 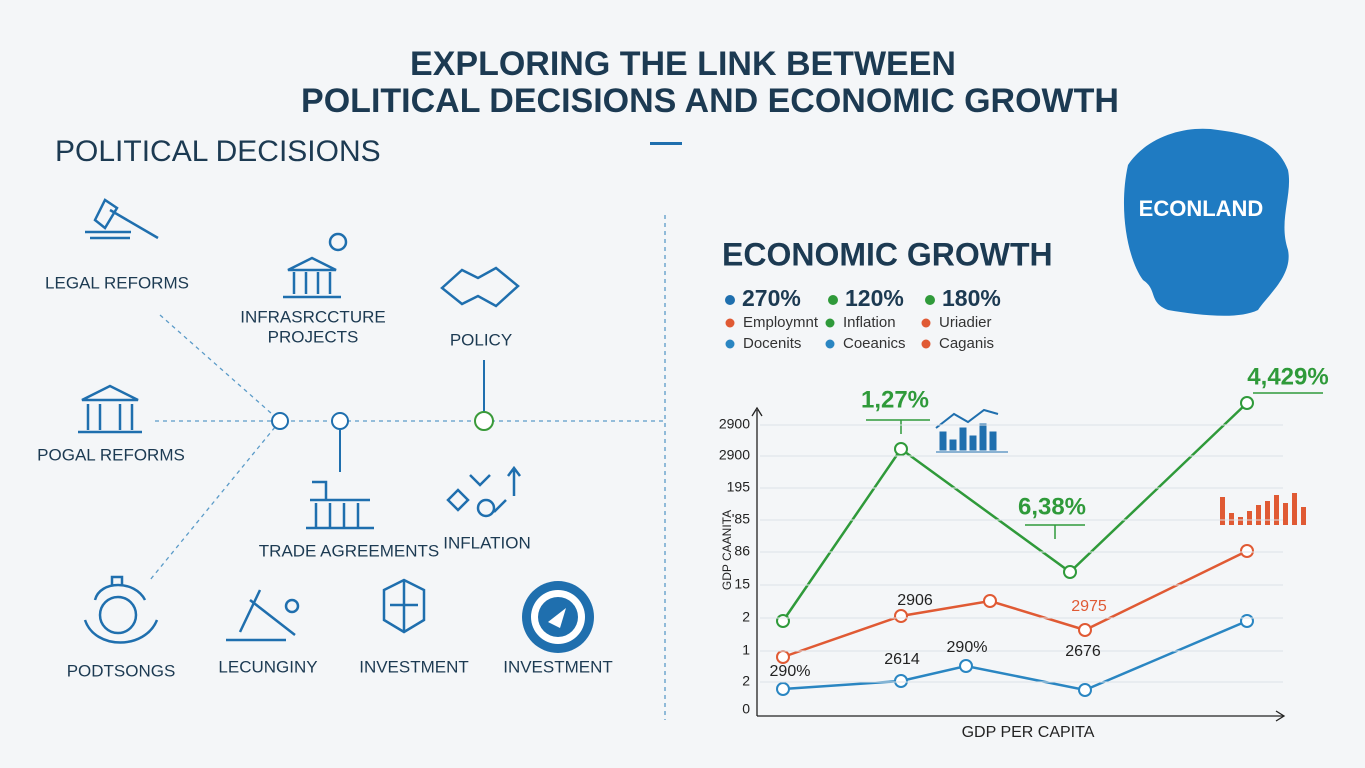 I want to click on y-axis-label: 1, so click(x=746, y=650).